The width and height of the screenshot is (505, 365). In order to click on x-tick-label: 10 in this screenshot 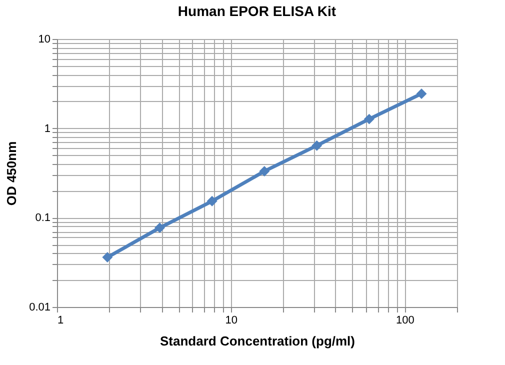, I will do `click(231, 320)`.